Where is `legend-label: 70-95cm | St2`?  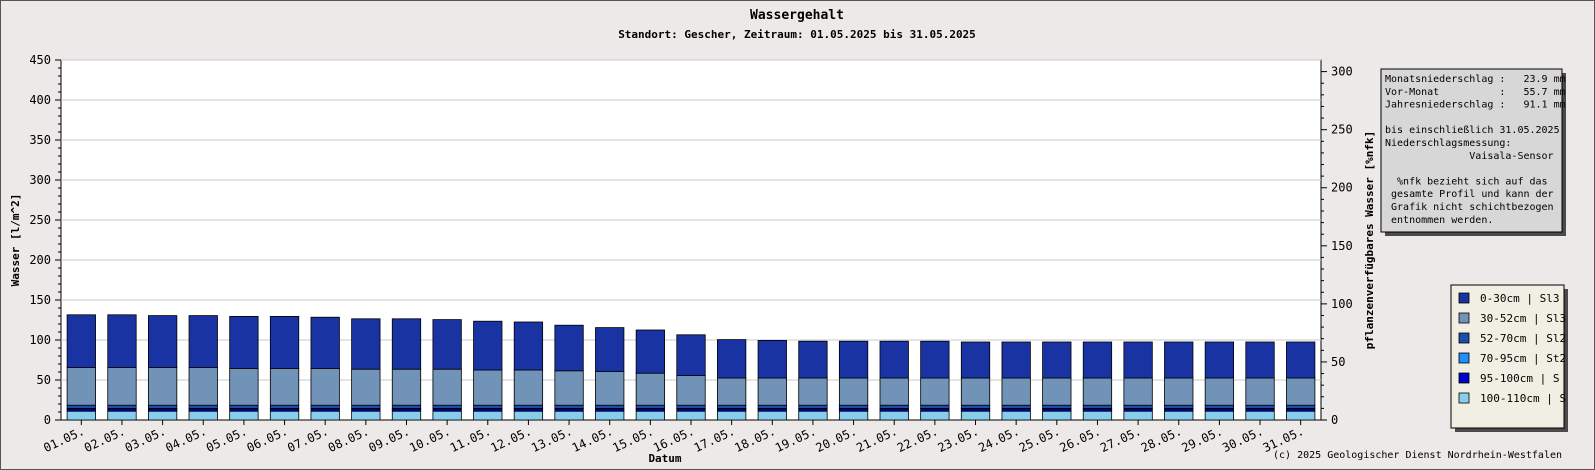
legend-label: 70-95cm | St2 is located at coordinates (1523, 358).